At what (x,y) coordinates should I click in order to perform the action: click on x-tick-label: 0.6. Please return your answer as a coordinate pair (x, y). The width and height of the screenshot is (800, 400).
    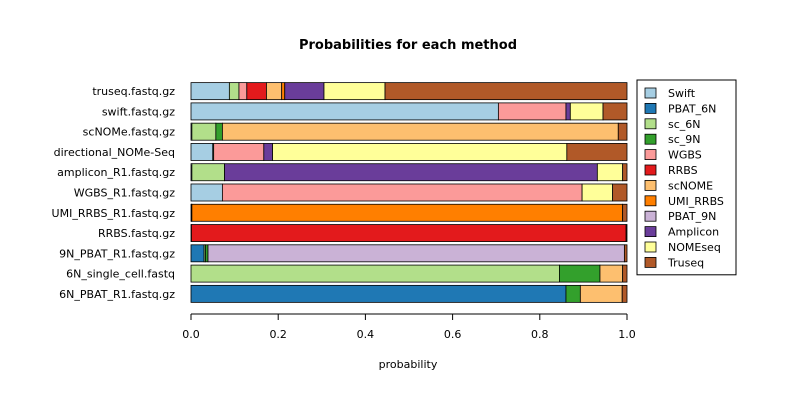
    Looking at the image, I should click on (453, 334).